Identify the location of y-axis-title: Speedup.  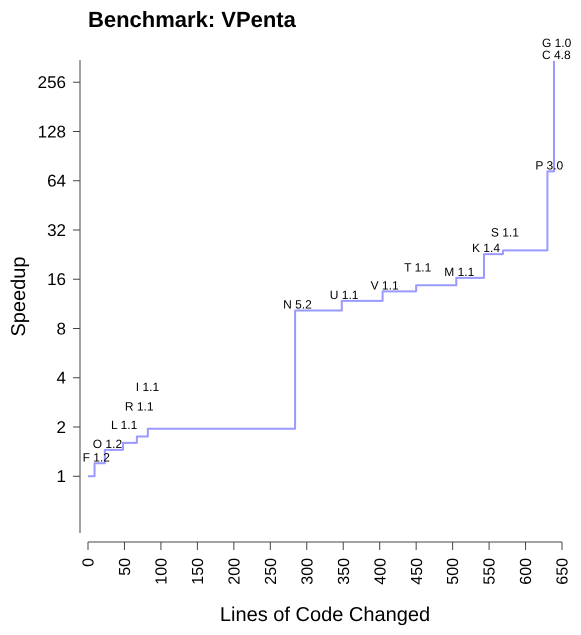
(19, 296).